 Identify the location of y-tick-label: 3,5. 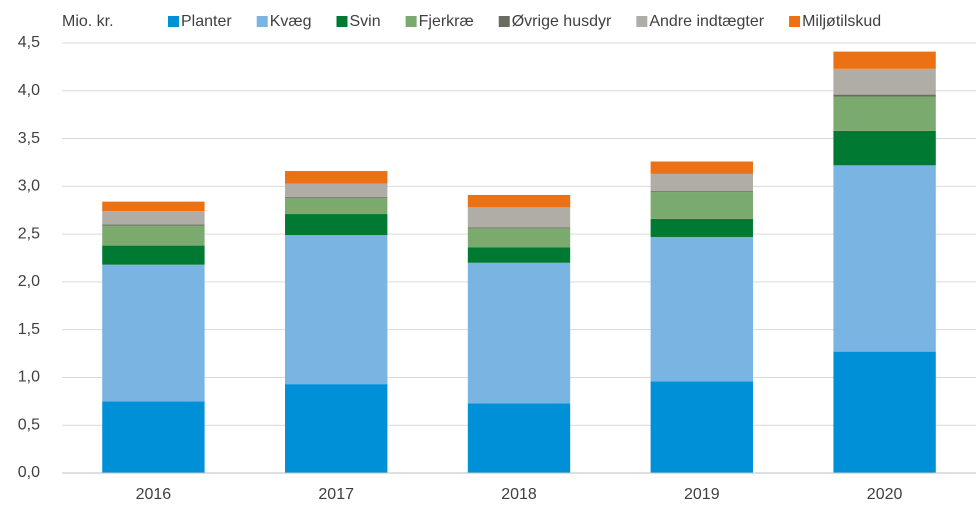
(29, 138).